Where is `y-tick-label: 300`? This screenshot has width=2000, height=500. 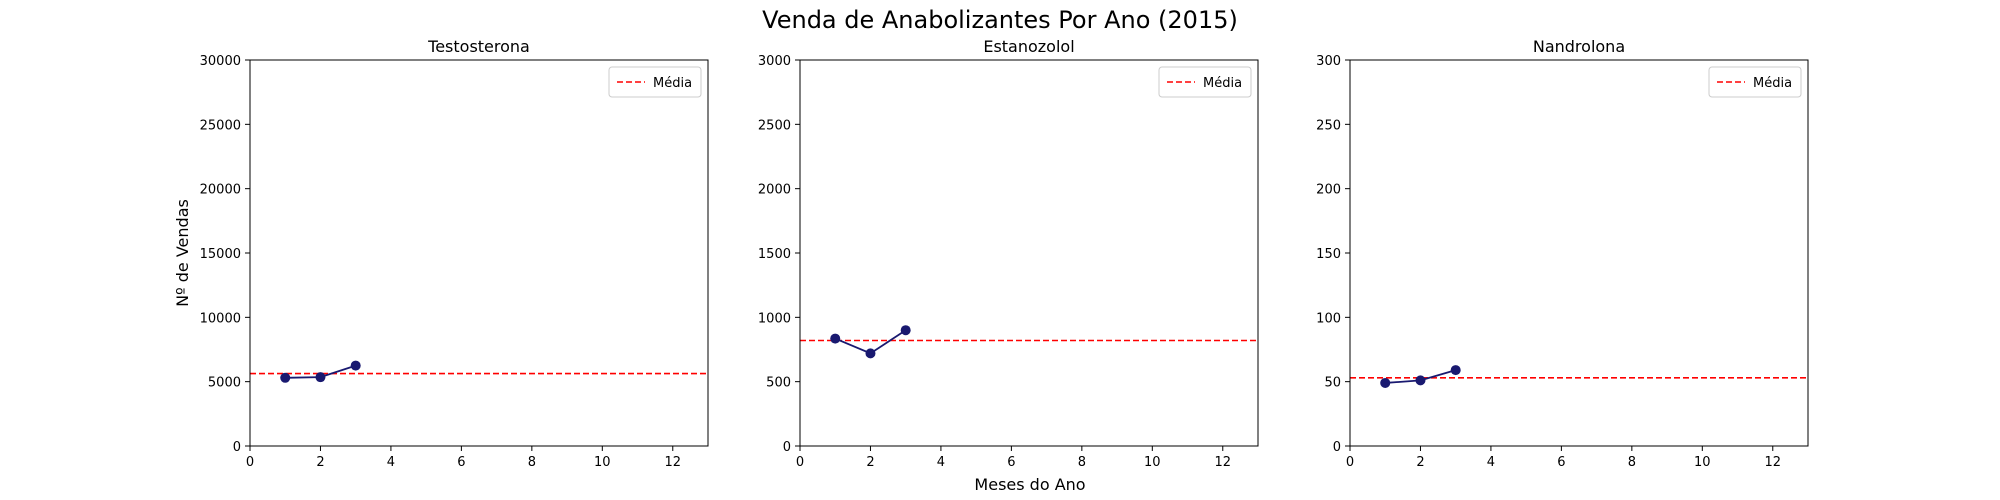 y-tick-label: 300 is located at coordinates (1328, 61).